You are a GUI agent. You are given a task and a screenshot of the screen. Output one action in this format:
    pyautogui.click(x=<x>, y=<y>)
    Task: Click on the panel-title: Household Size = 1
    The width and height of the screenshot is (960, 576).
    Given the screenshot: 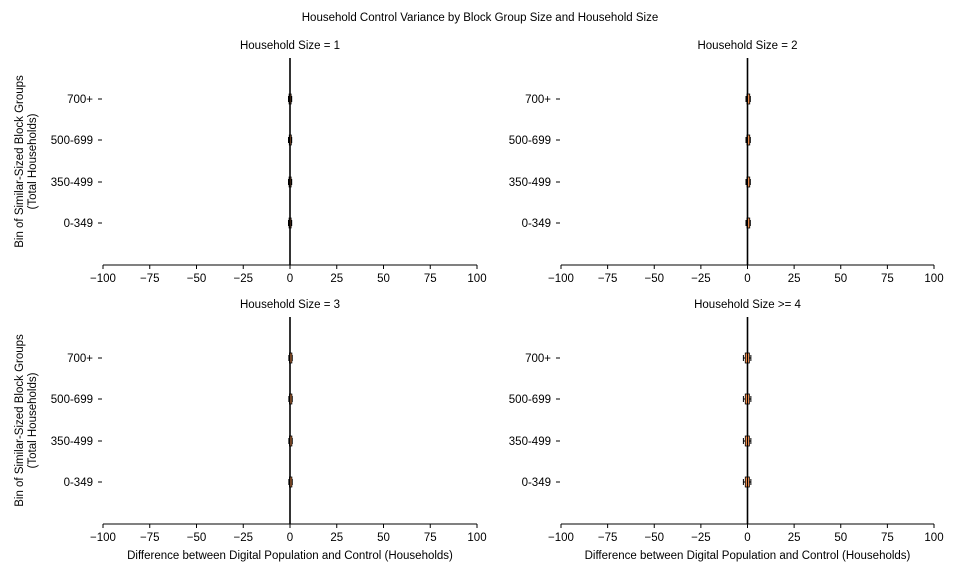 What is the action you would take?
    pyautogui.click(x=290, y=46)
    